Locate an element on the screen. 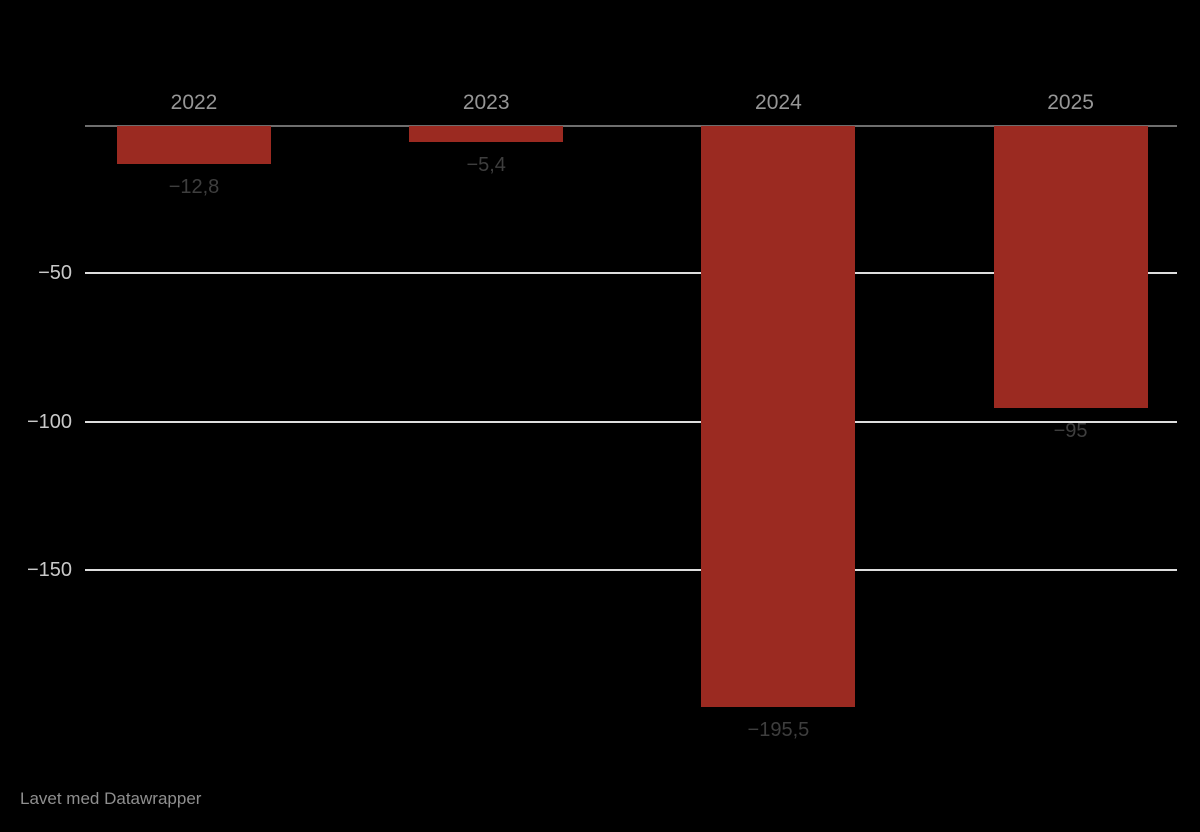 The width and height of the screenshot is (1200, 832). zero-baseline is located at coordinates (631, 125).